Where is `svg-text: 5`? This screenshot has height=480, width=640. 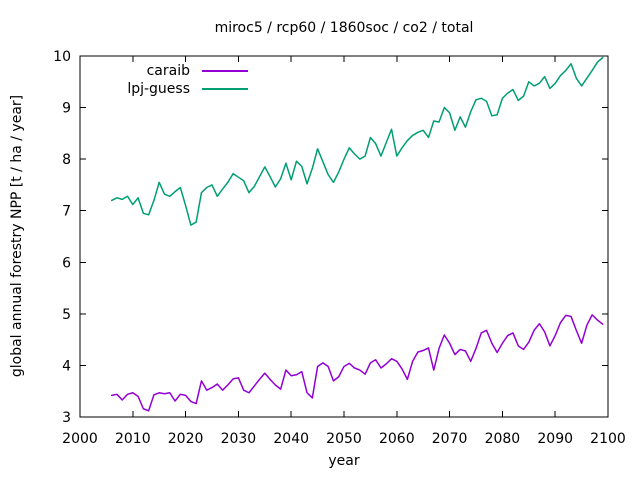
svg-text: 5 is located at coordinates (66, 315).